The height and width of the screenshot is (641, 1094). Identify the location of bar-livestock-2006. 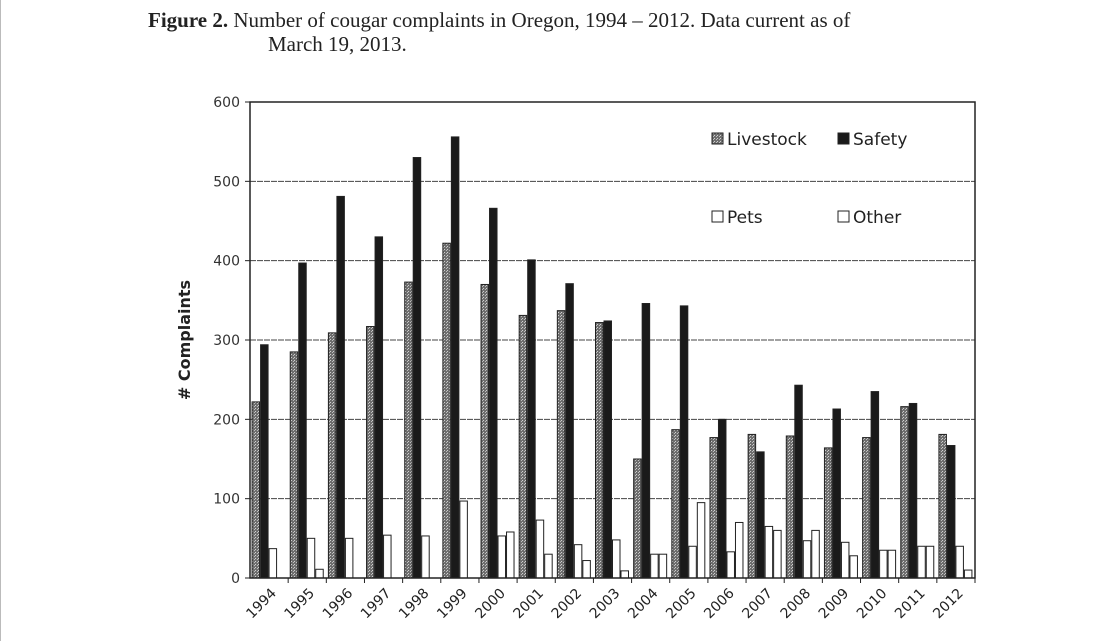
(713, 508).